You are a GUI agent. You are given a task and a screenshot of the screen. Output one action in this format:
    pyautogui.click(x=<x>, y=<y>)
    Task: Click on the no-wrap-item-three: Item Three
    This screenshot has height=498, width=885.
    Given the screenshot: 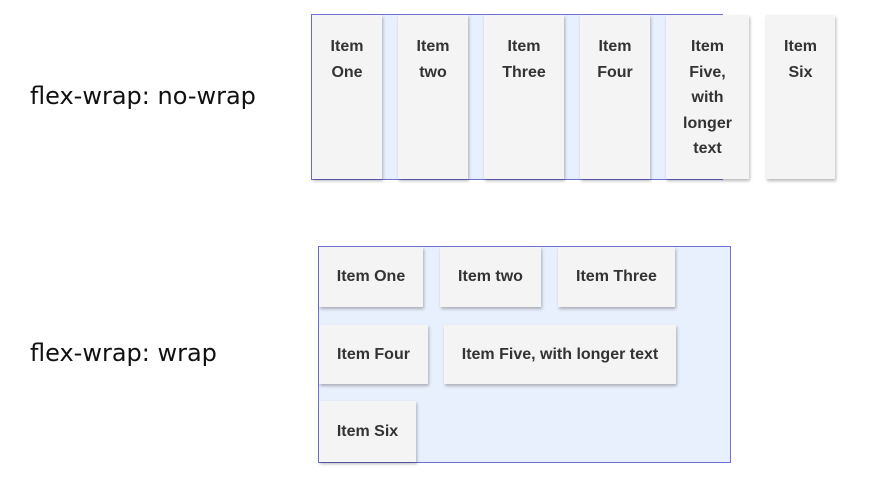 What is the action you would take?
    pyautogui.click(x=524, y=97)
    